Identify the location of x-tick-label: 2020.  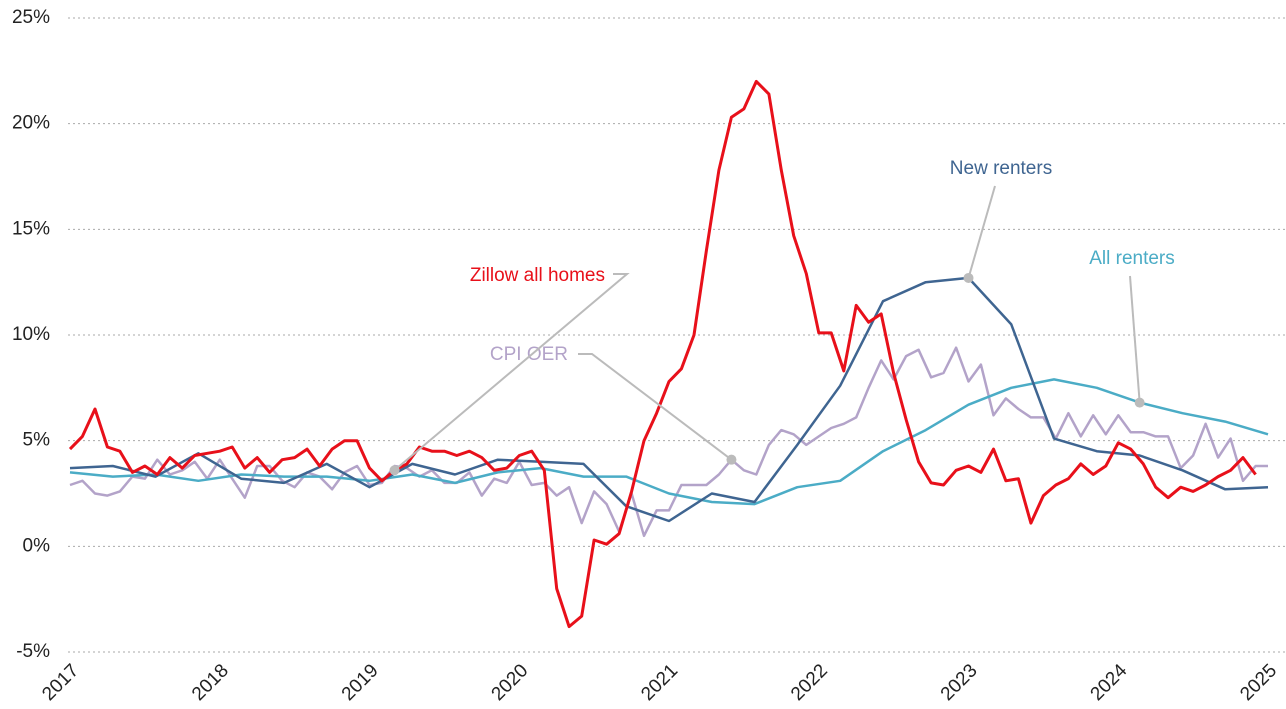
(510, 682).